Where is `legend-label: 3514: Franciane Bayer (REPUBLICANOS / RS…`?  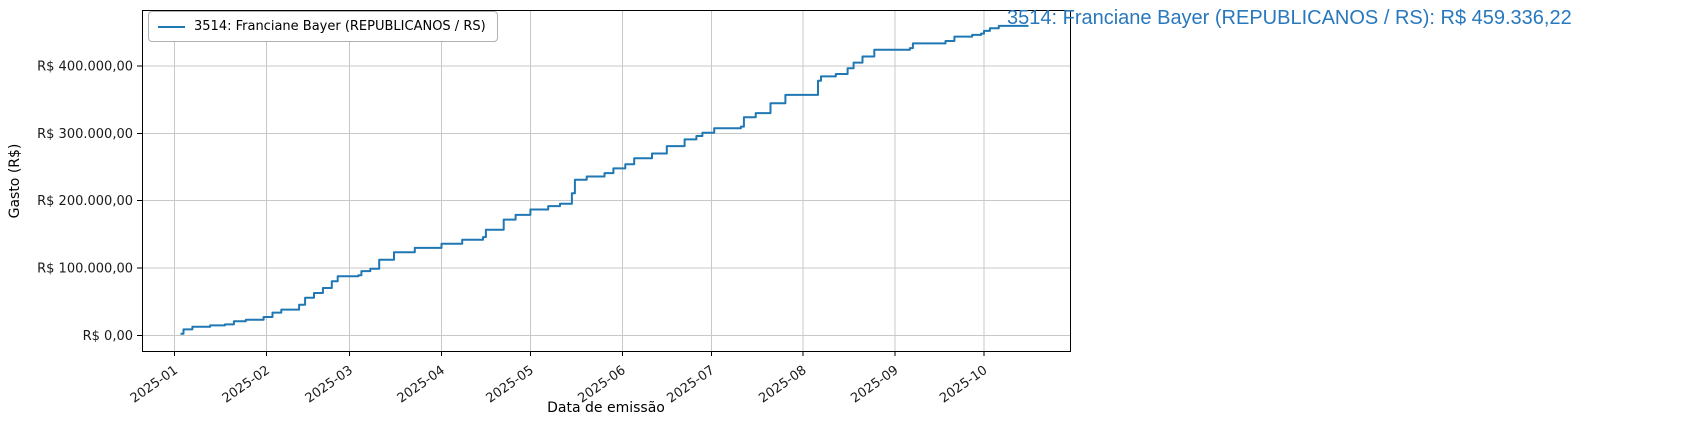 legend-label: 3514: Franciane Bayer (REPUBLICANOS / RS… is located at coordinates (340, 26).